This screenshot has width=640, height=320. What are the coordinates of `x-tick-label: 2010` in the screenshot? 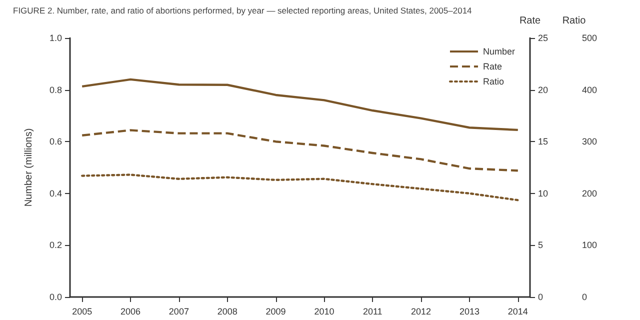 It's located at (324, 311).